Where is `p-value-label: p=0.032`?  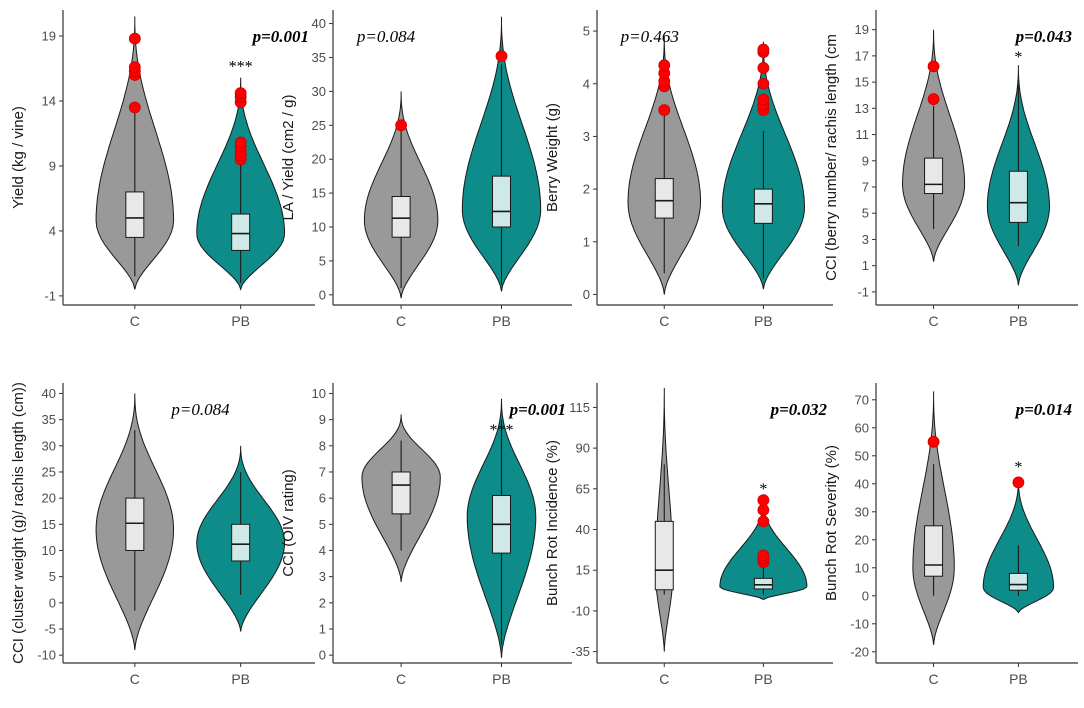
p-value-label: p=0.032 is located at coordinates (798, 409).